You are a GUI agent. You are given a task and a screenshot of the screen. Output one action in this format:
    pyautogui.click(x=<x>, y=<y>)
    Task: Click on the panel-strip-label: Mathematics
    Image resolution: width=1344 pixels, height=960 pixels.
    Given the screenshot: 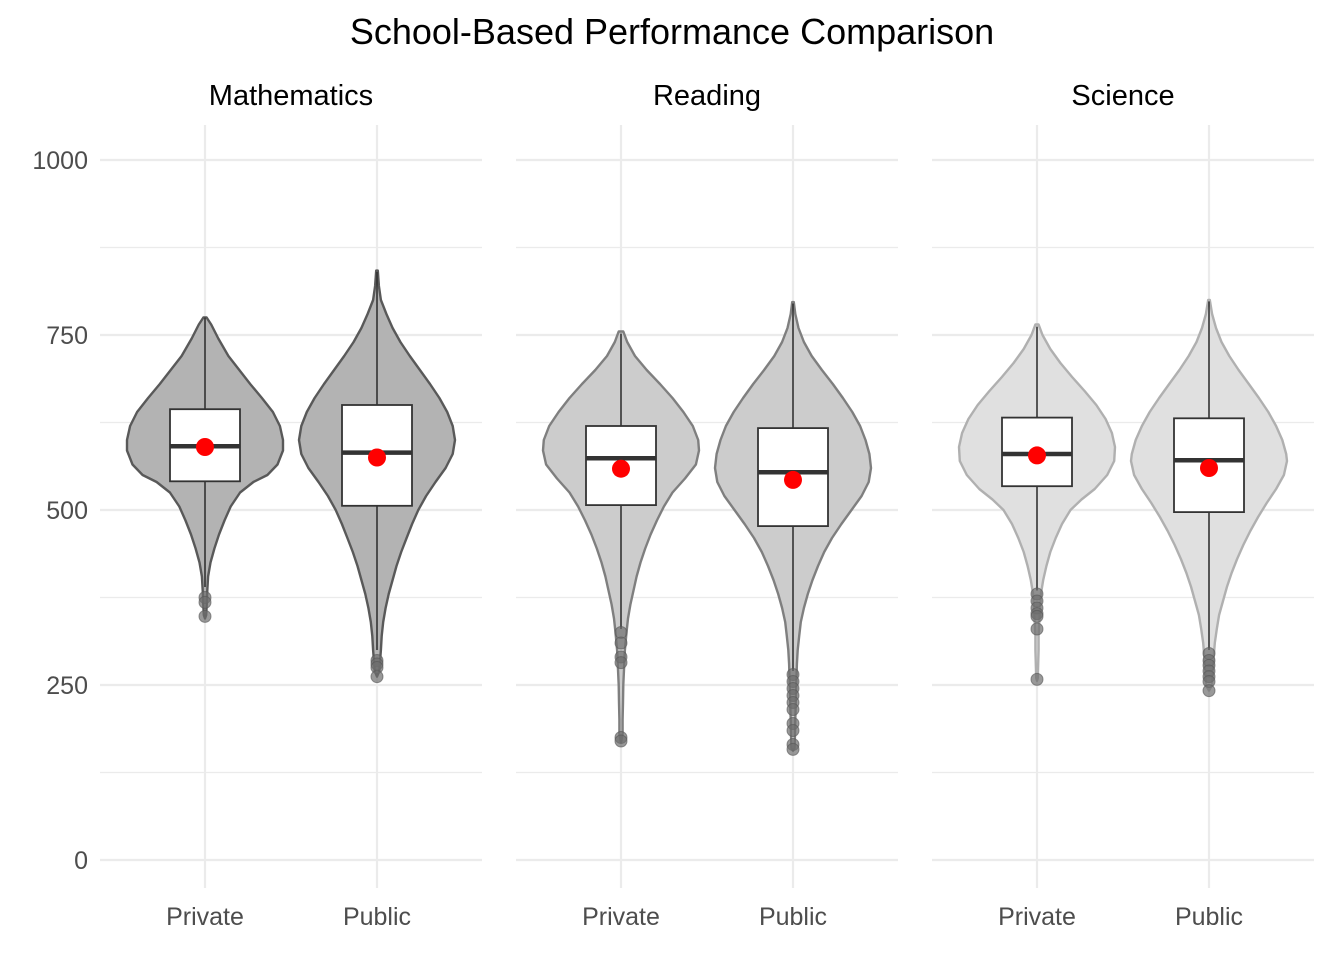 What is the action you would take?
    pyautogui.click(x=291, y=96)
    